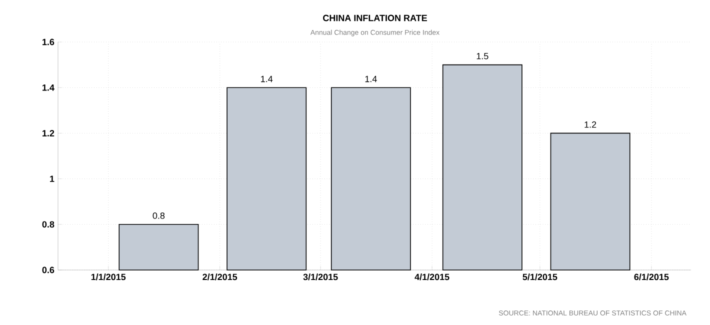 This screenshot has width=710, height=325. Describe the element at coordinates (540, 277) in the screenshot. I see `x-tick-label: 5/1/2015` at that location.